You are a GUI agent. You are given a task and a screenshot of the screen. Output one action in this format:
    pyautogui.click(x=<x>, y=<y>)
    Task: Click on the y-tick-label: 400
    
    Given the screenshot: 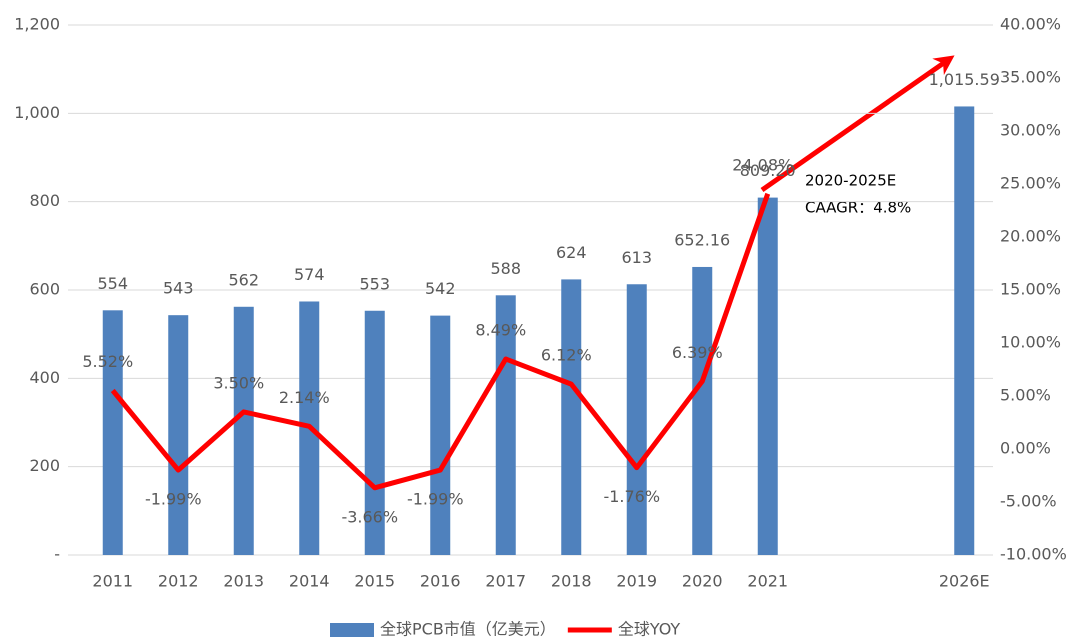 What is the action you would take?
    pyautogui.click(x=44, y=377)
    